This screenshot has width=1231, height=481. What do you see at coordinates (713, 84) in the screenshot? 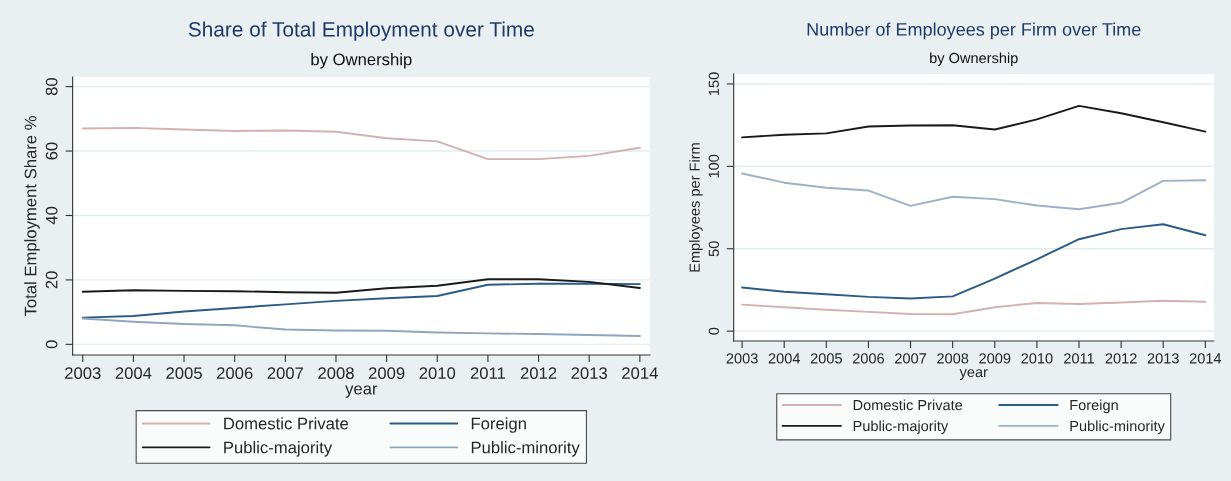
I see `y-tick-label: 150` at bounding box center [713, 84].